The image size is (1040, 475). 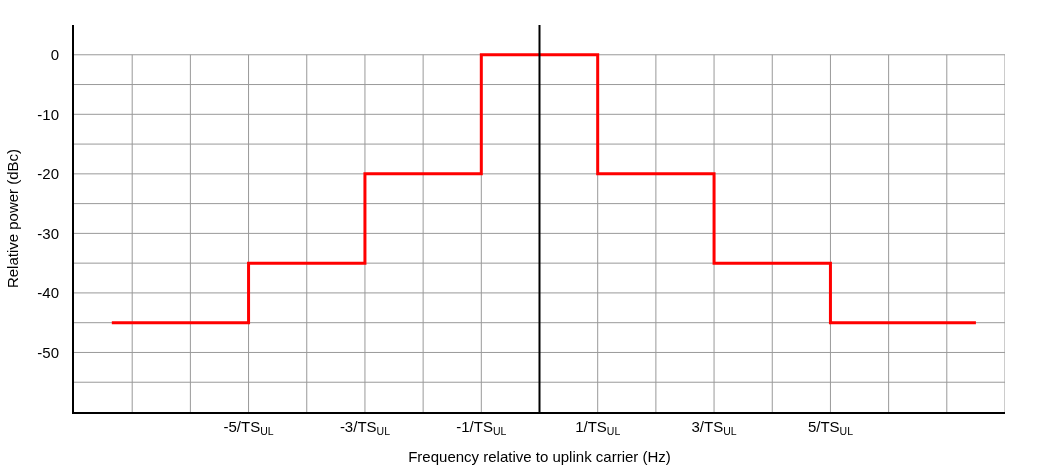 What do you see at coordinates (539, 456) in the screenshot?
I see `x-axis-title: Frequency relative to uplink carrier (Hz)` at bounding box center [539, 456].